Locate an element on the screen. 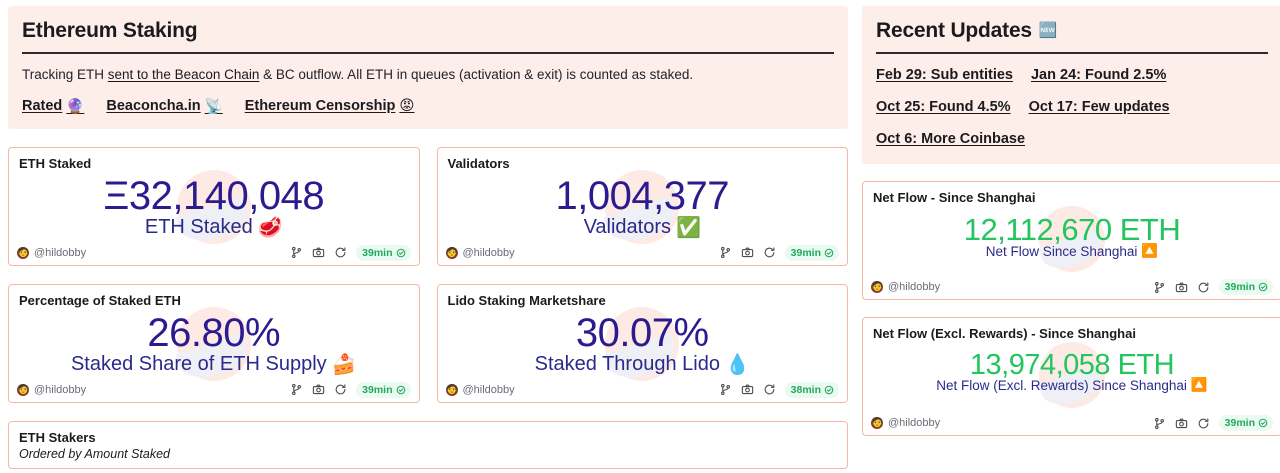  metric-label: Staked Share of ETH Supply is located at coordinates (198, 363).